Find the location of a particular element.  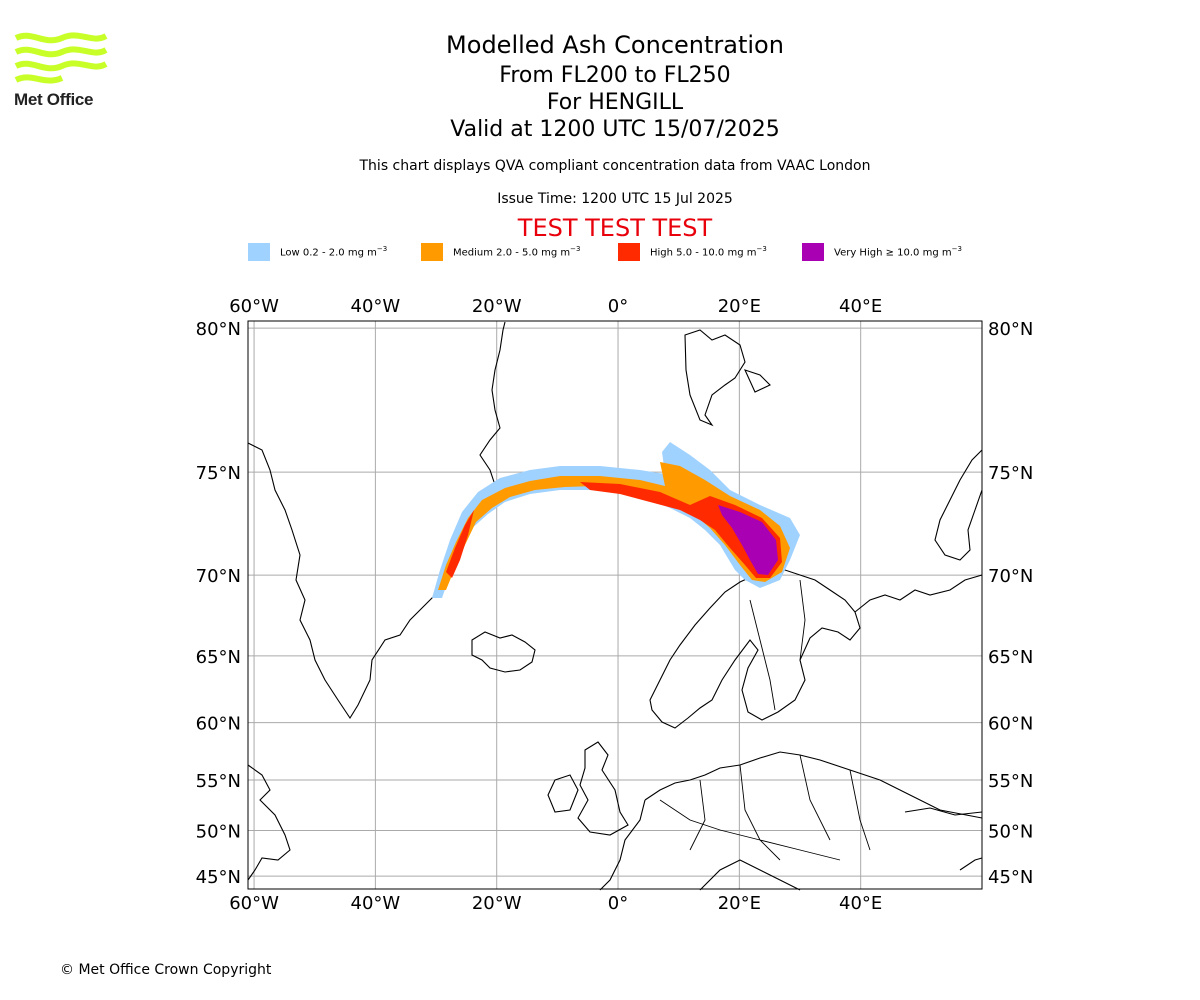

copyright-notice: © Met Office Crown Copyright is located at coordinates (166, 970).